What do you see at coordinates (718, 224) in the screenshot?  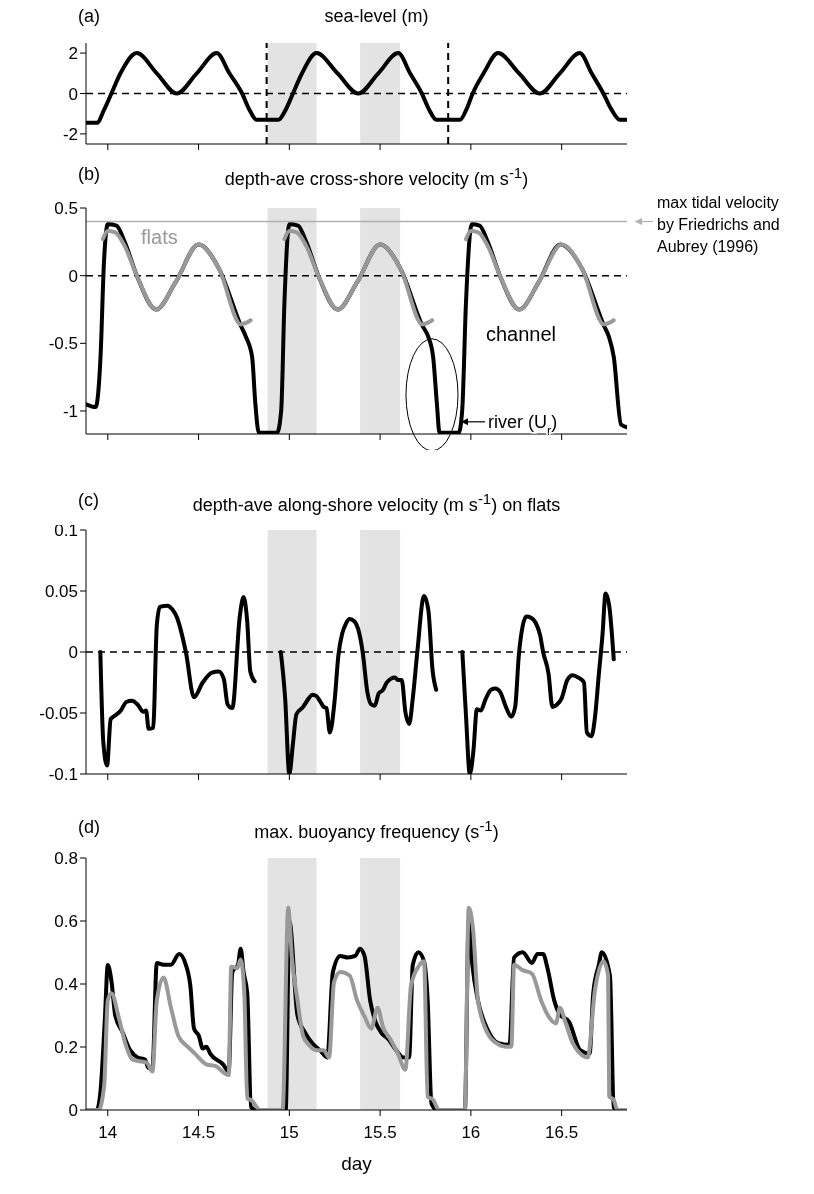 I see `ref-line-label: max tidal velocity by Friedrichs and Aubrey (1996)` at bounding box center [718, 224].